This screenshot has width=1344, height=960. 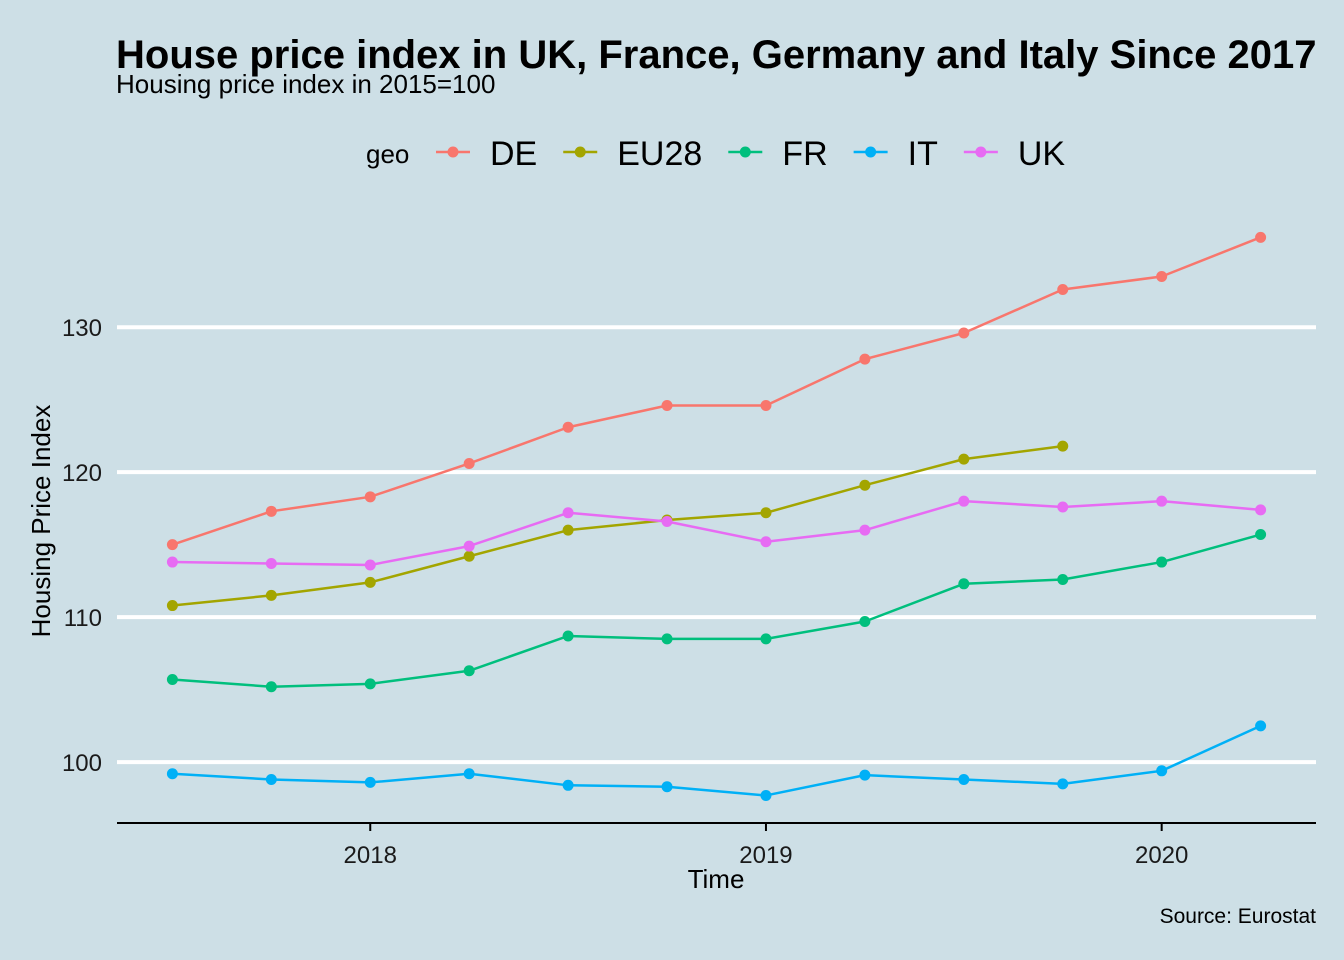 I want to click on series-eu28, so click(x=617, y=526).